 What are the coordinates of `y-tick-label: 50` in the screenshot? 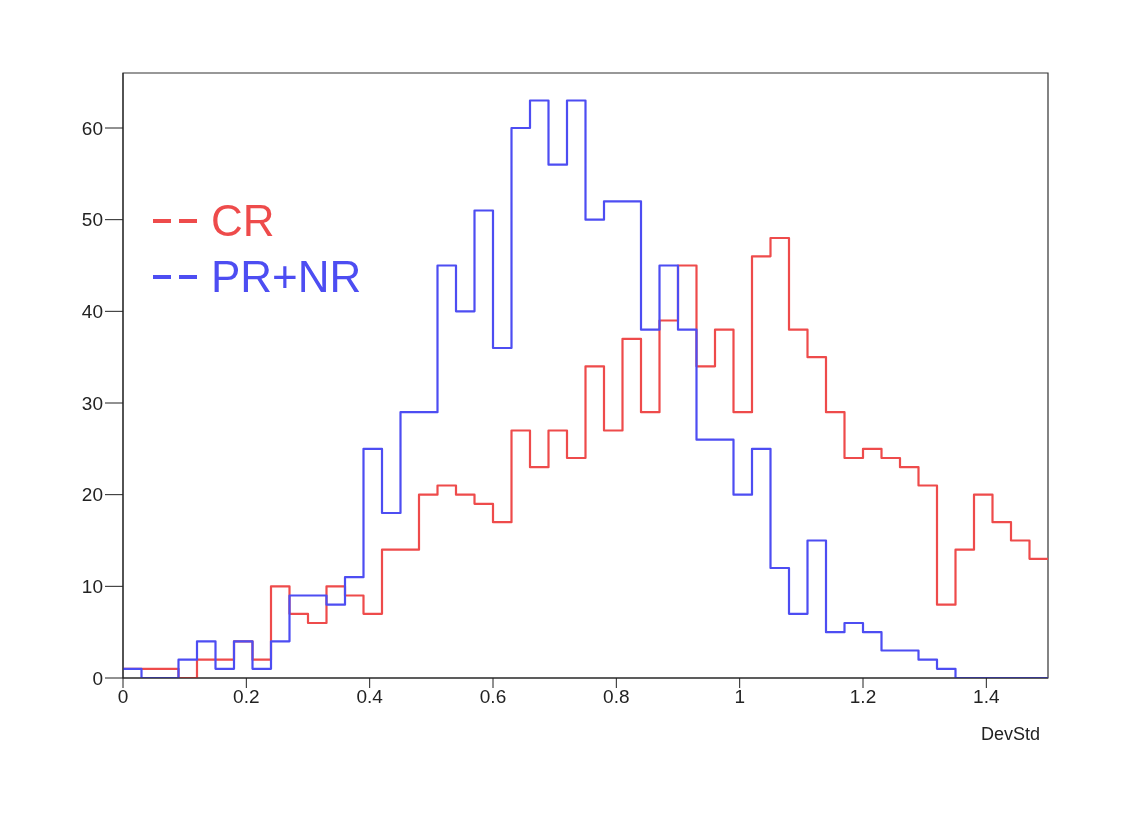 It's located at (92, 220).